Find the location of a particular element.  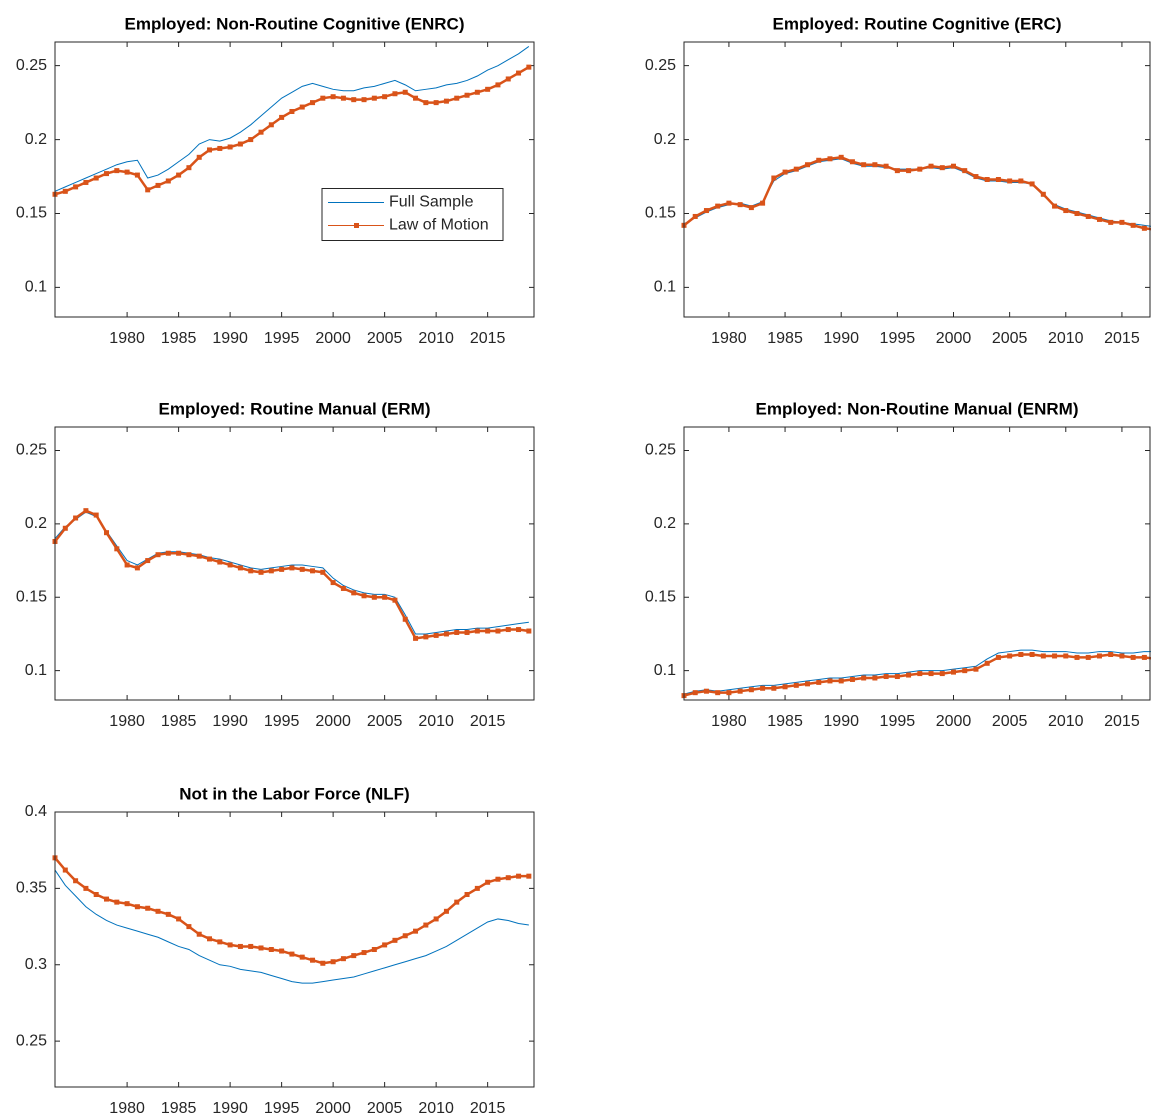

y-tick-label: 0.25 is located at coordinates (31, 450).